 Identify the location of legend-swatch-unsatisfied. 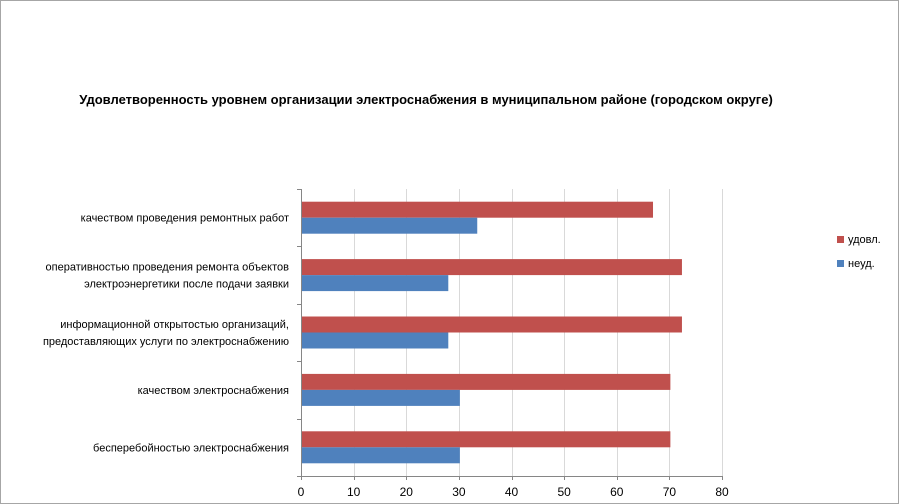
(840, 263).